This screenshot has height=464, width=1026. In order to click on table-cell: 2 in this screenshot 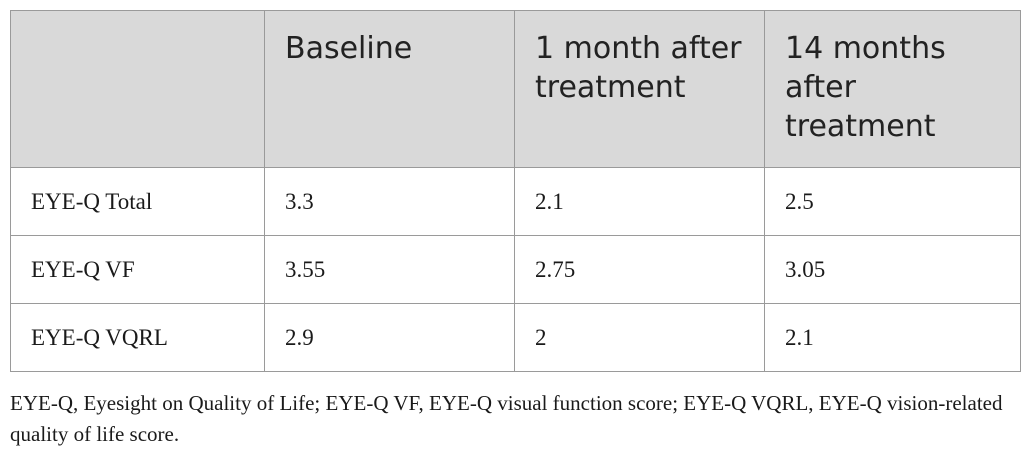, I will do `click(639, 337)`.